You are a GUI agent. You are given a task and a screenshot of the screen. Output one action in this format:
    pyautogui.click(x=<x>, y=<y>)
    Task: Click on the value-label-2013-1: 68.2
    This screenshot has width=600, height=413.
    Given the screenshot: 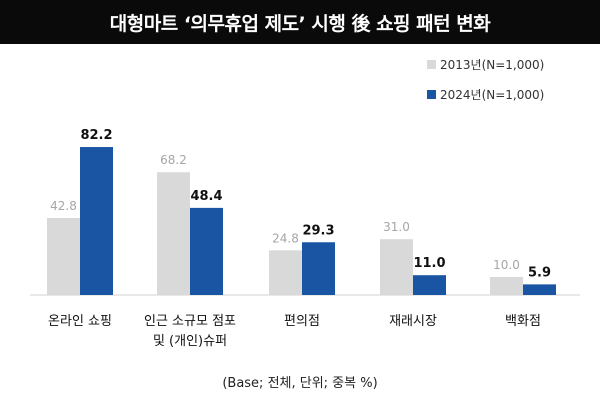 What is the action you would take?
    pyautogui.click(x=173, y=160)
    